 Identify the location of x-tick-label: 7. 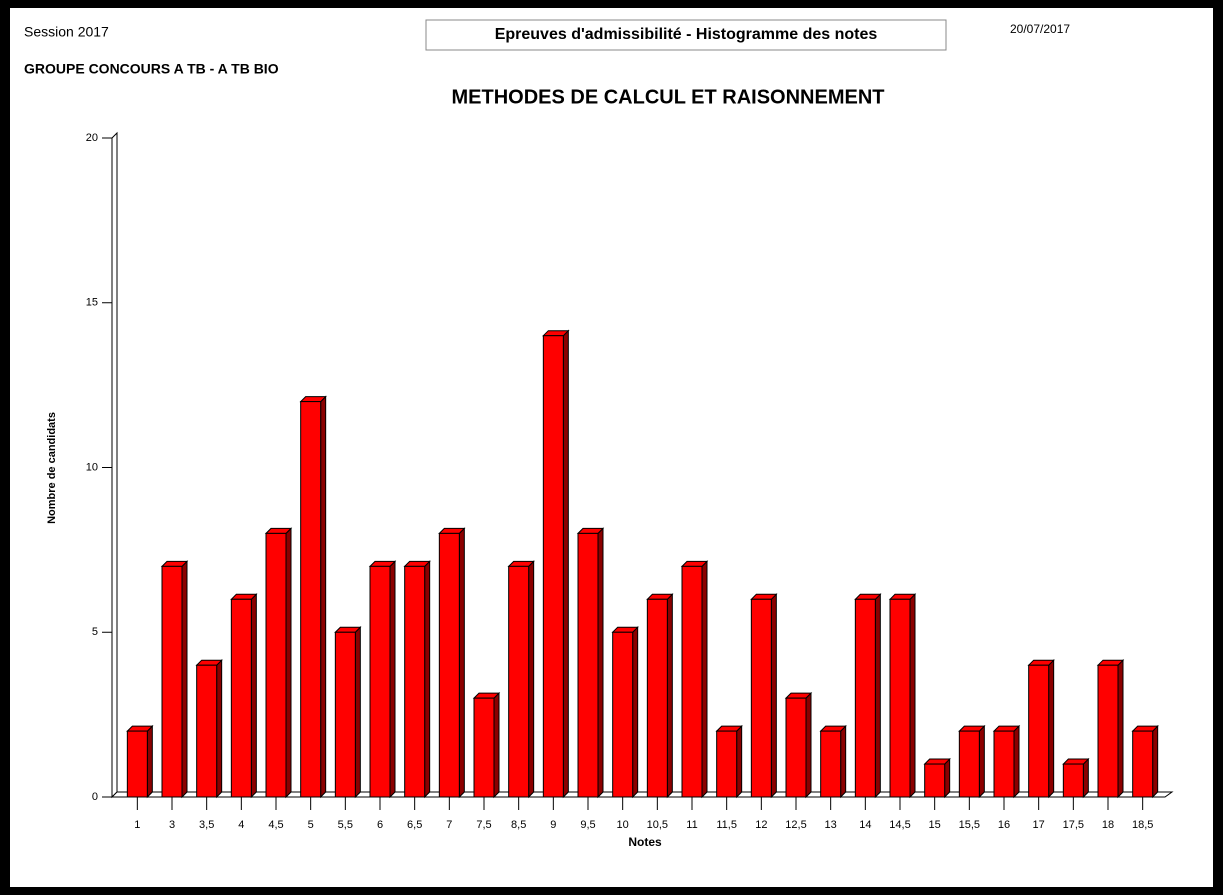
(449, 825).